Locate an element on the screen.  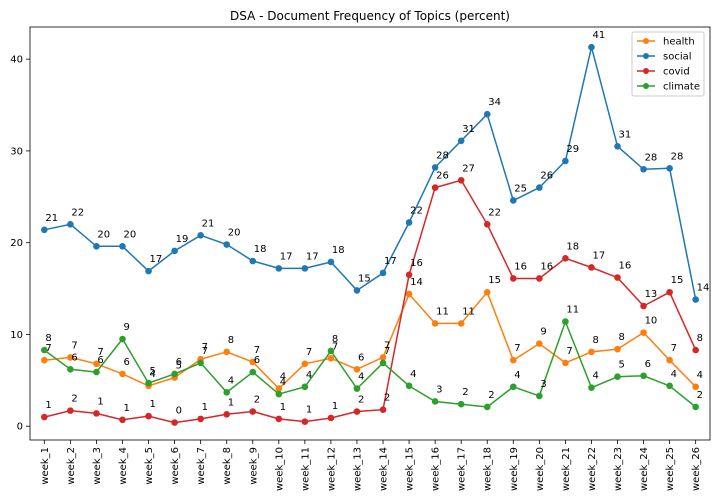
data-label-covid: 8 is located at coordinates (700, 338).